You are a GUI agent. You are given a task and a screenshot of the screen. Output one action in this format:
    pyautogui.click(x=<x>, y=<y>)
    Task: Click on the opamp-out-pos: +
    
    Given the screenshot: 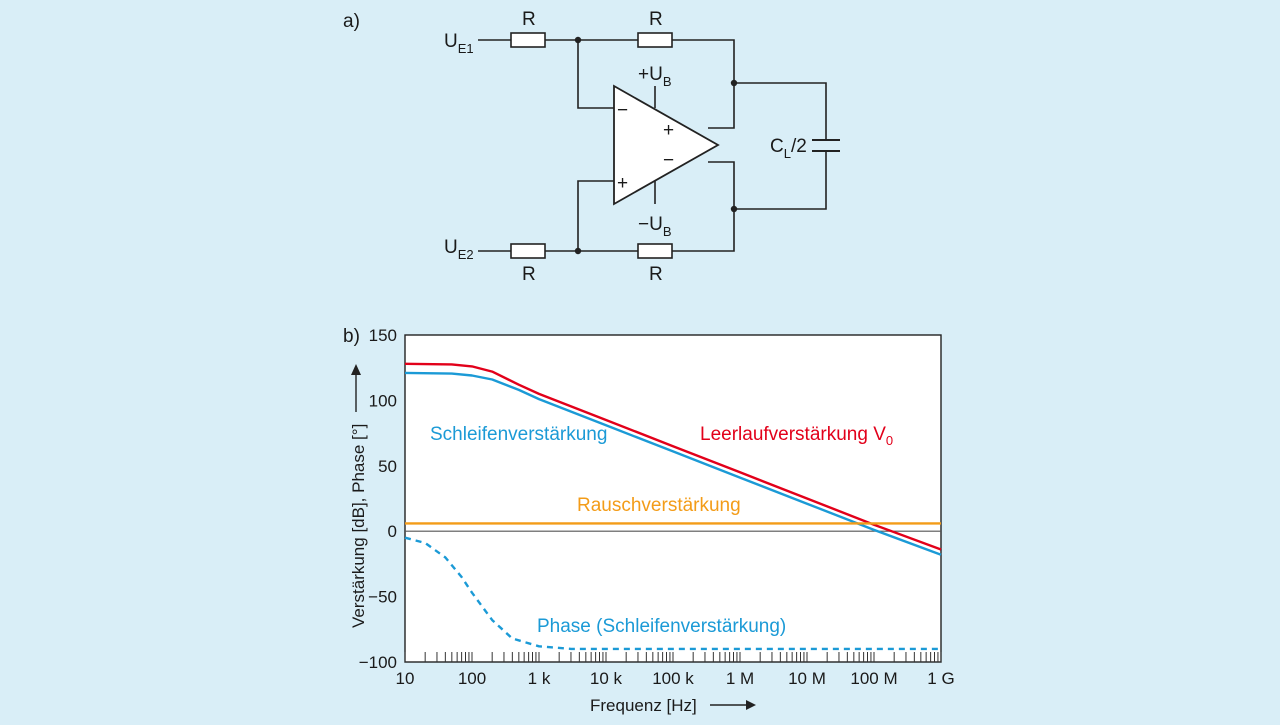 What is the action you would take?
    pyautogui.click(x=668, y=130)
    